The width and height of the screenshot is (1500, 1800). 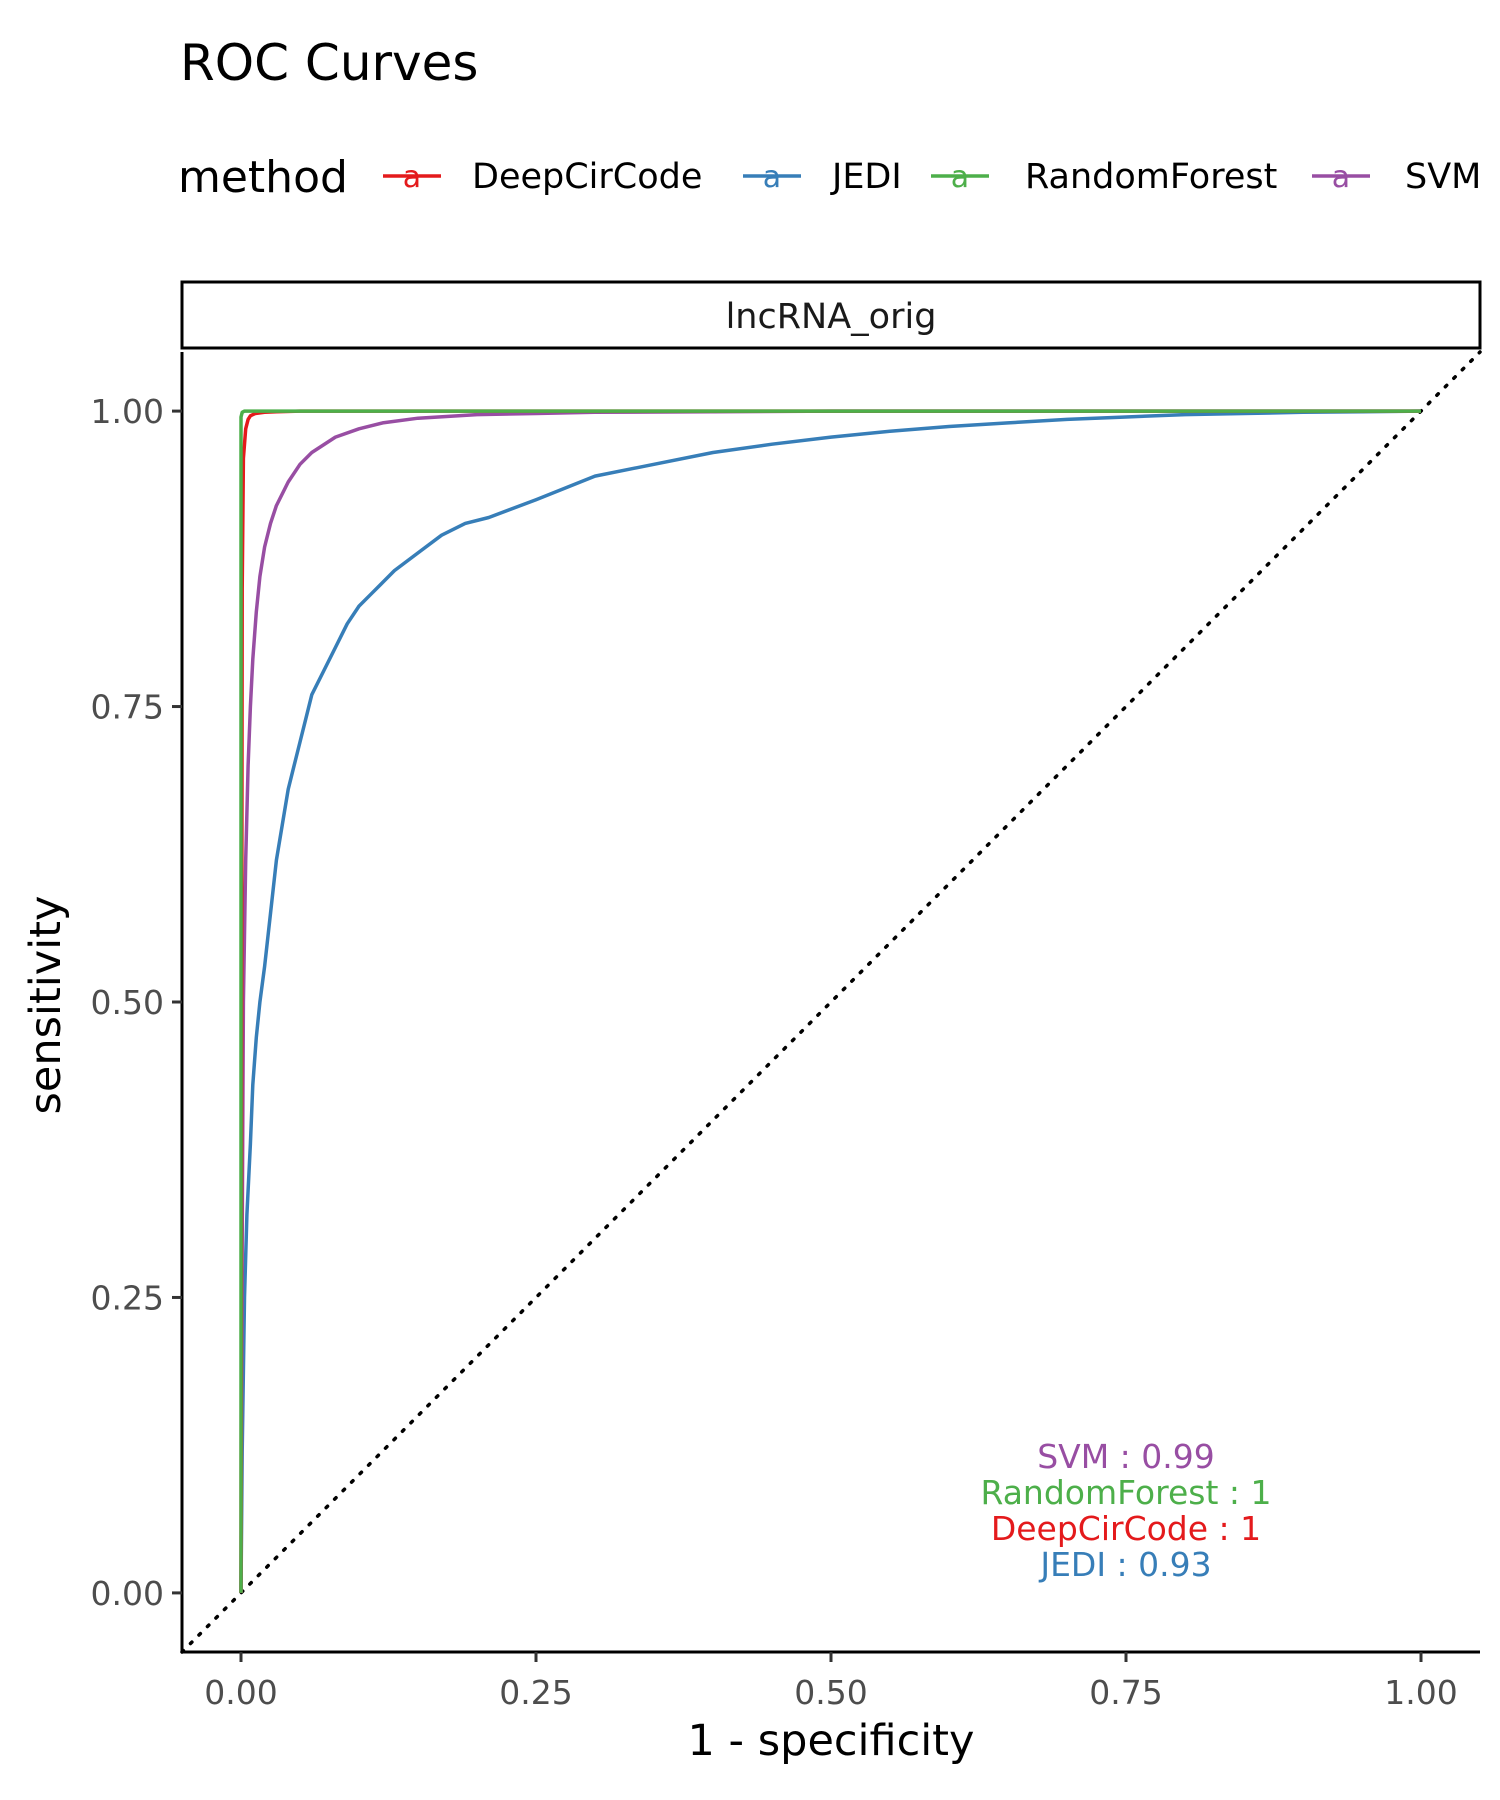 I want to click on legend-entry: a DeepCirCode, so click(x=542, y=177).